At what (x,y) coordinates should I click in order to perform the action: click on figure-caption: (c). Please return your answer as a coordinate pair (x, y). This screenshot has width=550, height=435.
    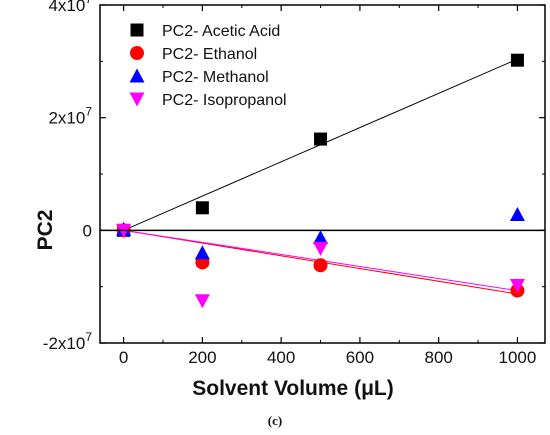
    Looking at the image, I should click on (275, 420).